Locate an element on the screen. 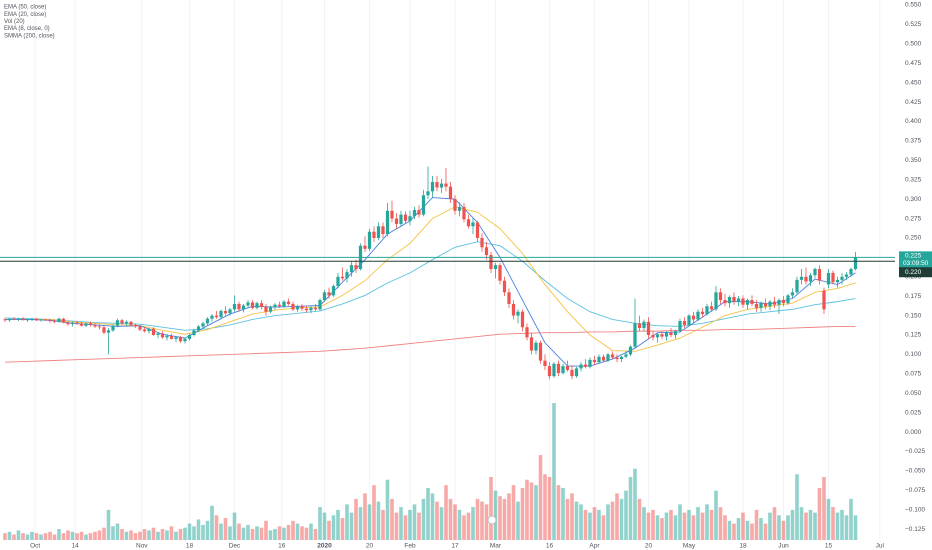 The height and width of the screenshot is (550, 932). x-tick-label: Dec is located at coordinates (235, 546).